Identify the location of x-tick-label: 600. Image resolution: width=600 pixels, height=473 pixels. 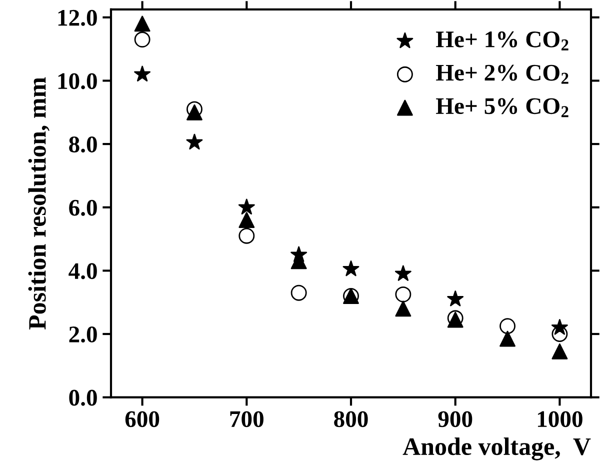
(142, 419).